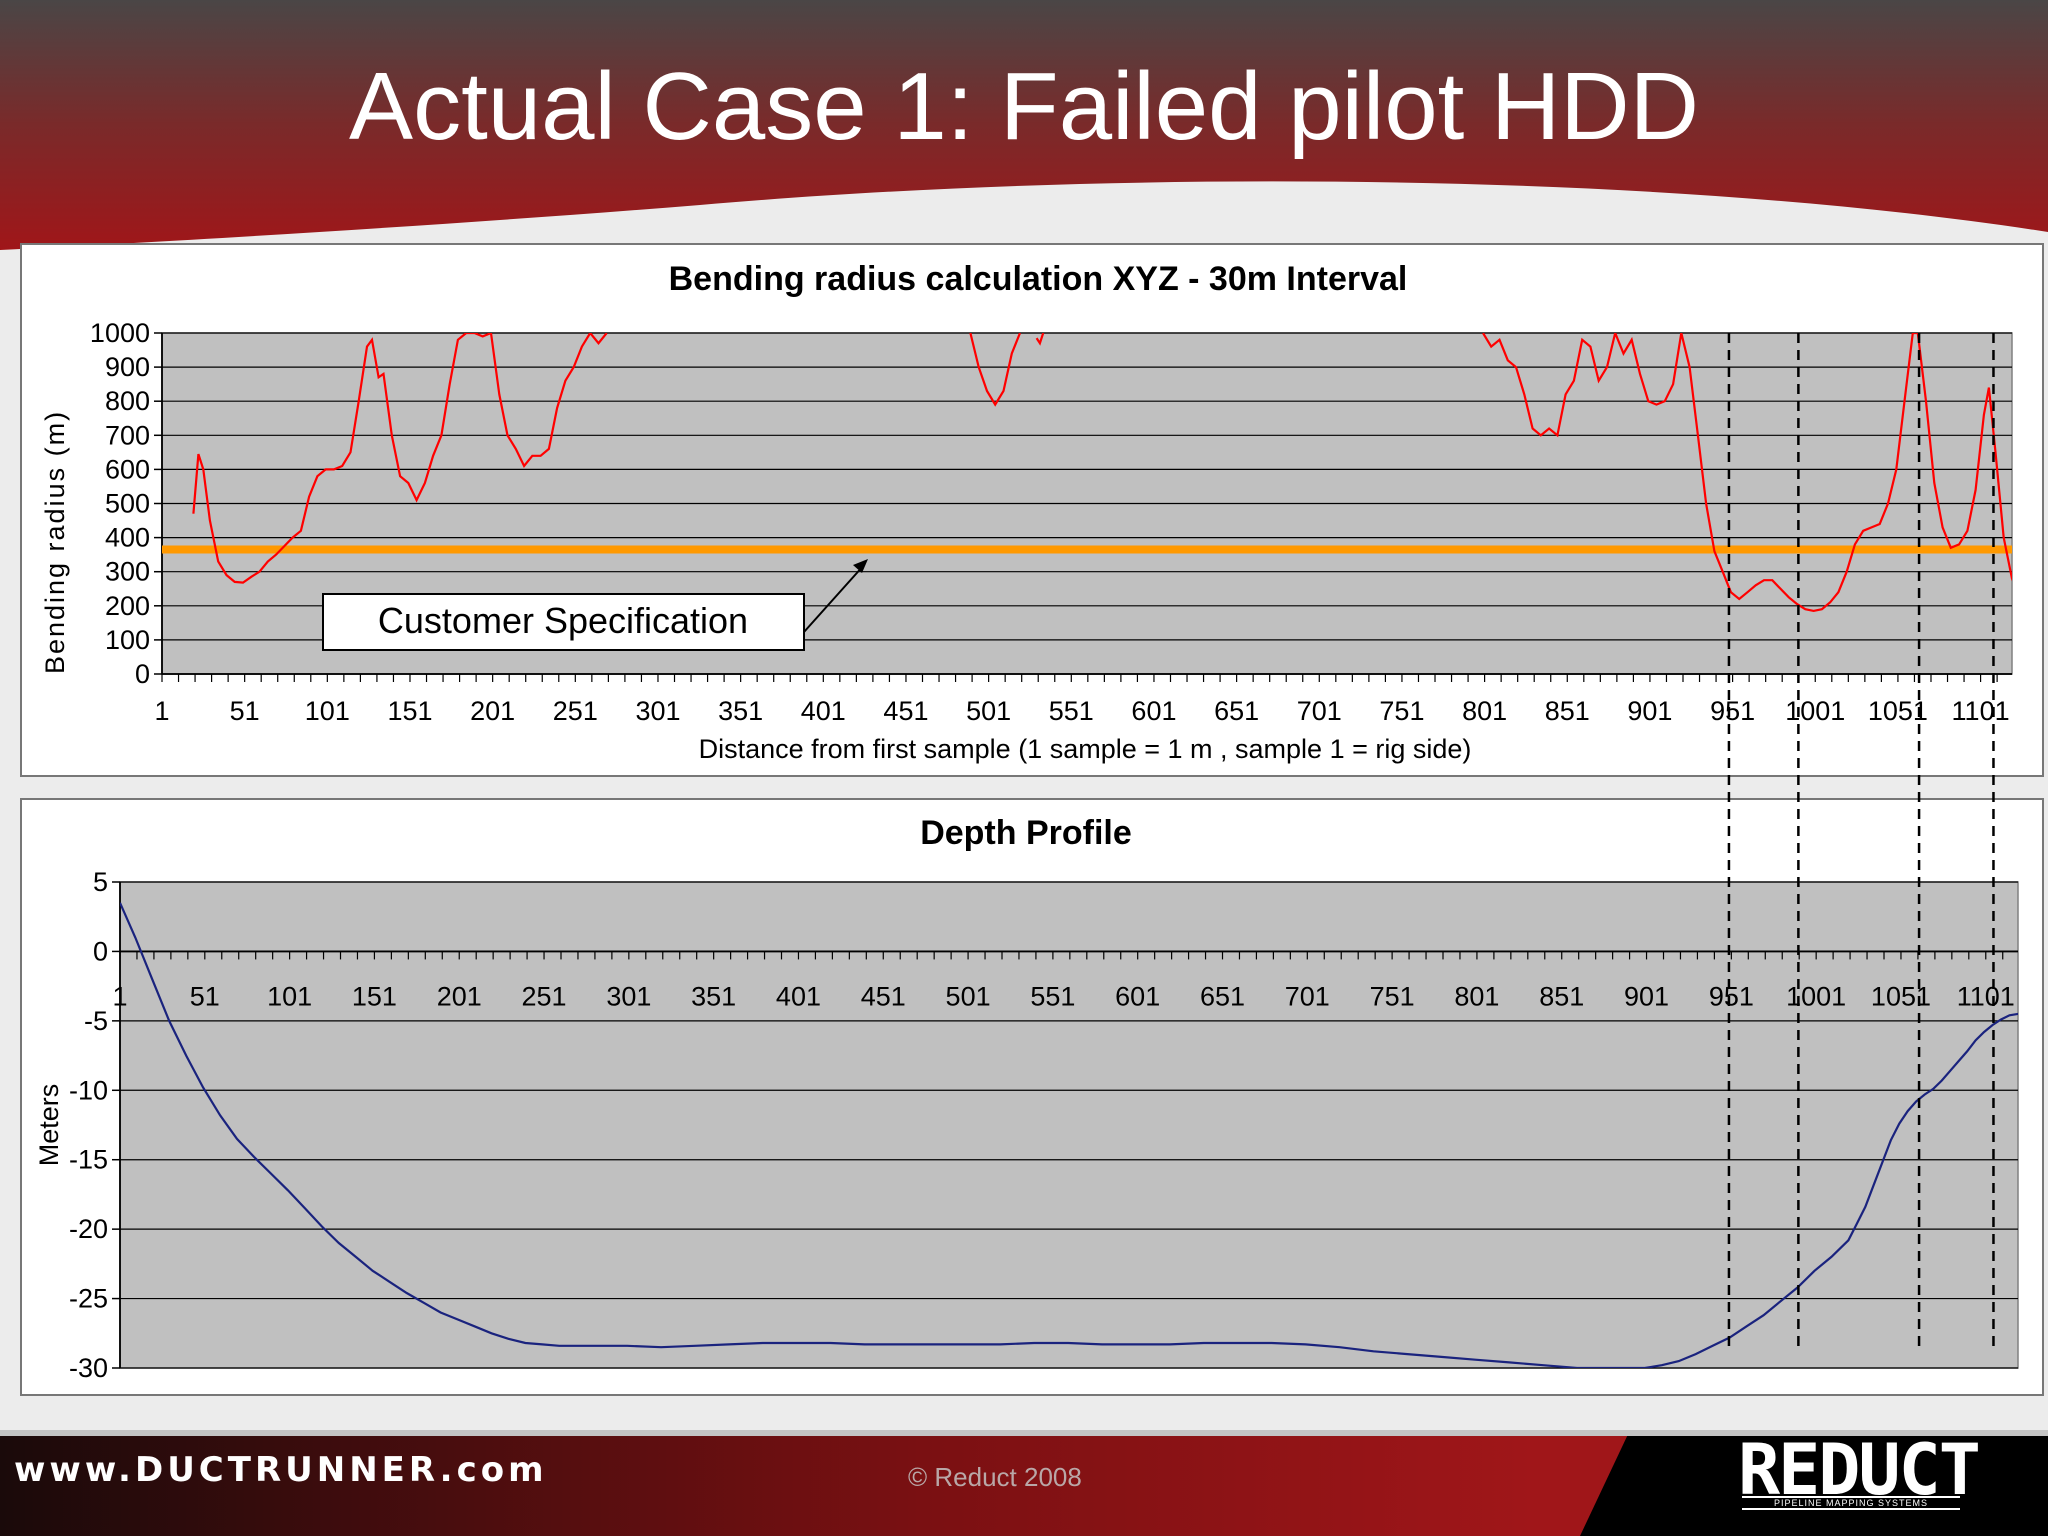 The image size is (2048, 1536). What do you see at coordinates (88, 1368) in the screenshot?
I see `y-tick-label: -30` at bounding box center [88, 1368].